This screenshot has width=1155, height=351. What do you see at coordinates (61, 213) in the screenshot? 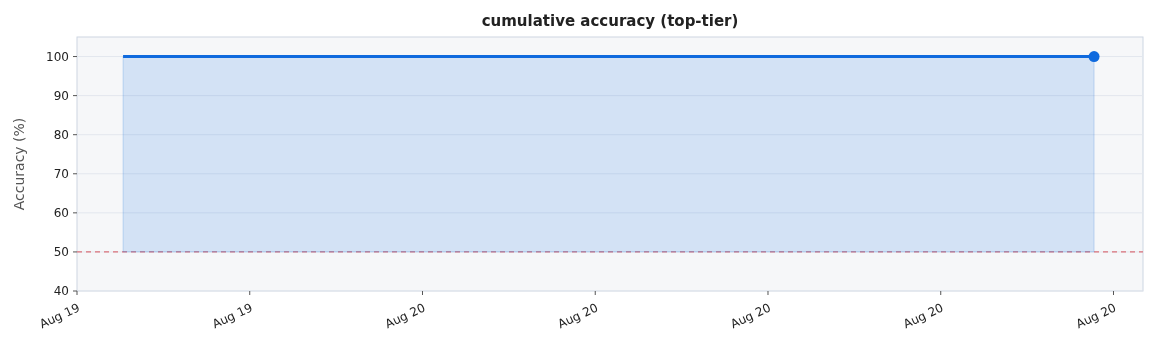
I see `y-tick-label: 60` at bounding box center [61, 213].